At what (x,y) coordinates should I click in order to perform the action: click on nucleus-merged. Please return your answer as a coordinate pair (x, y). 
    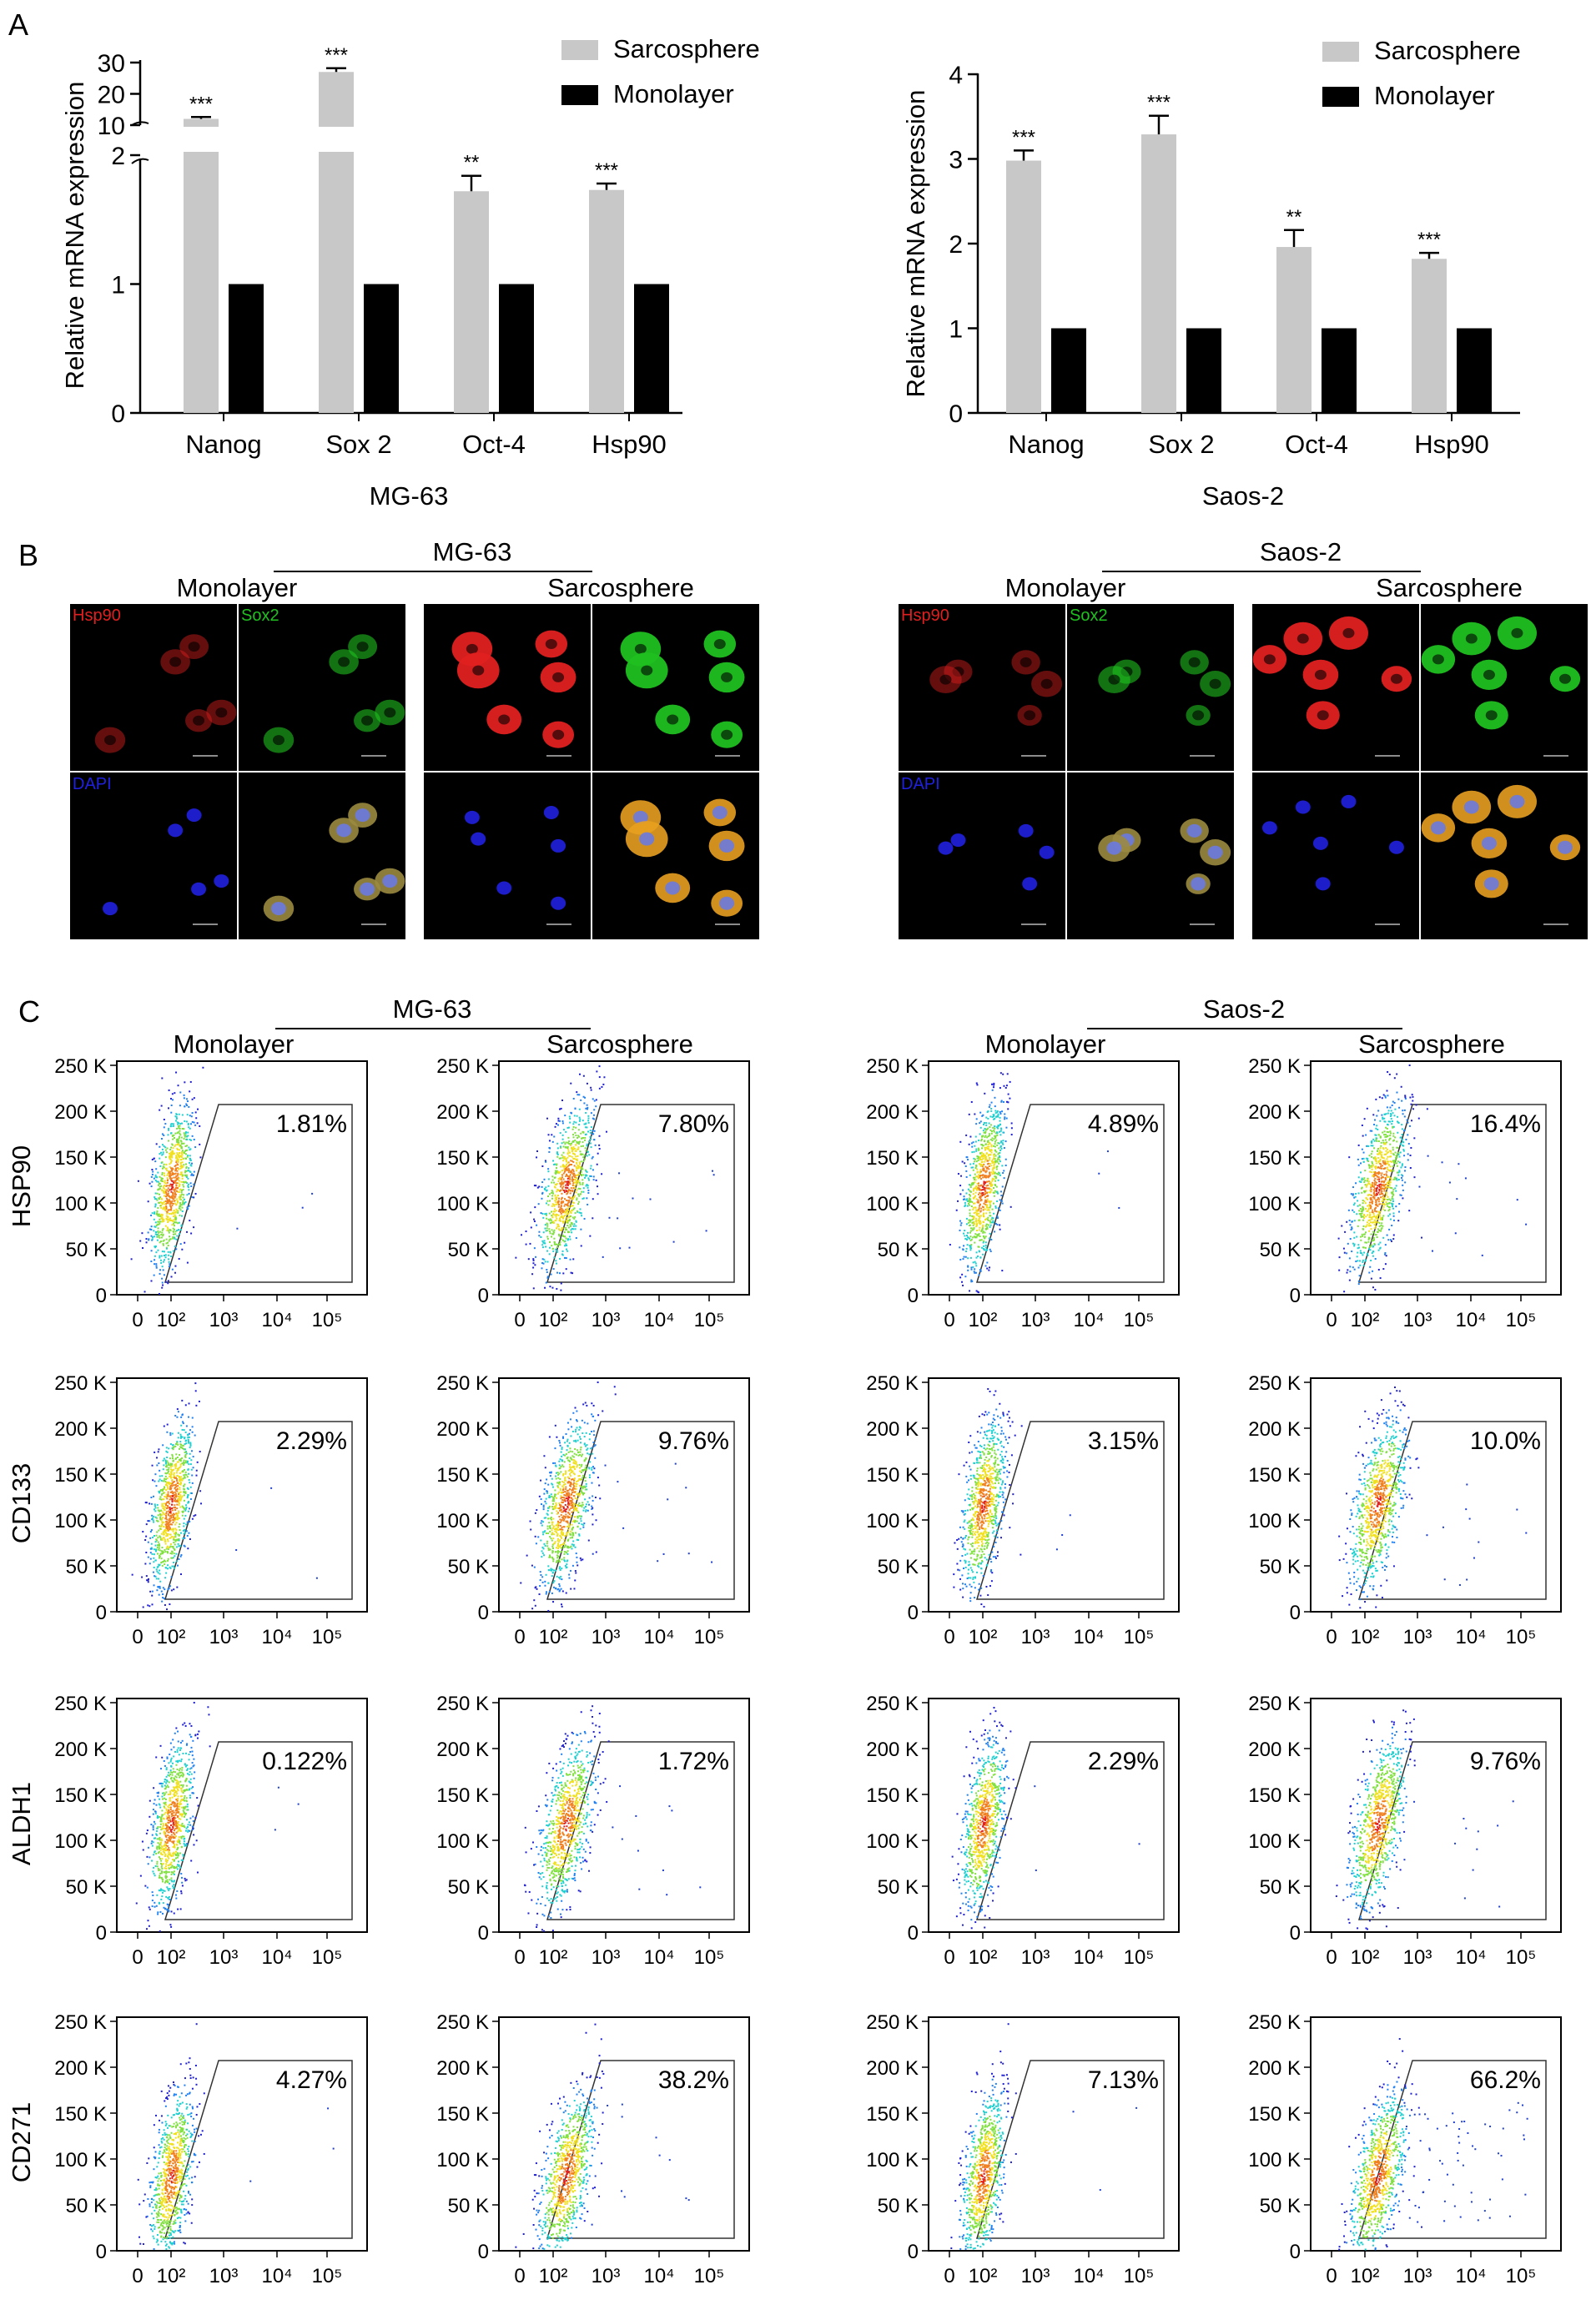
    Looking at the image, I should click on (640, 817).